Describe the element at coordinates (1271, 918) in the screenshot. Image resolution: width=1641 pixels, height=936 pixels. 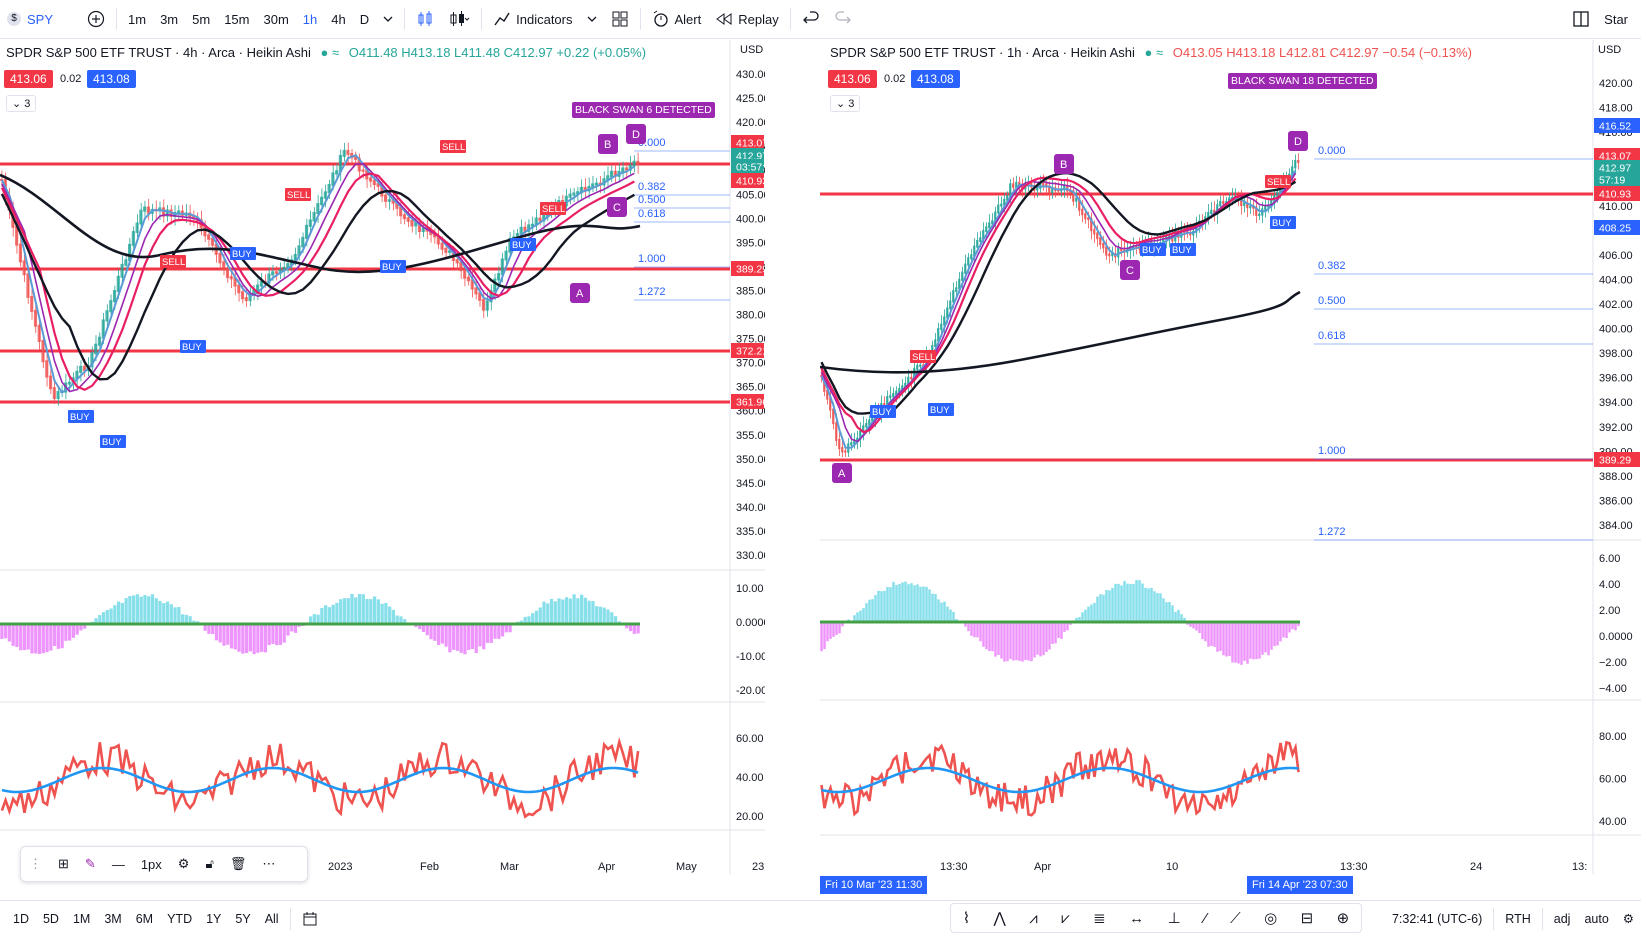
I see `magnet-icon: ◎` at that location.